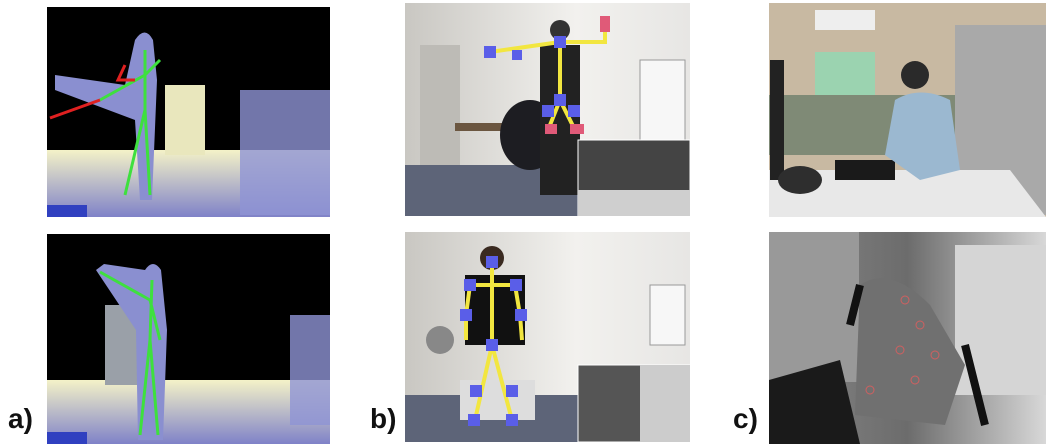  Describe the element at coordinates (907, 110) in the screenshot. I see `panel-c-top` at that location.